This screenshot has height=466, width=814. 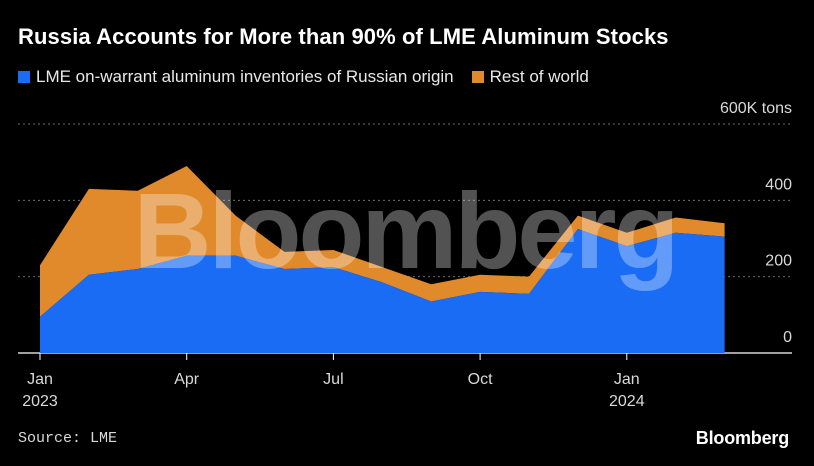 I want to click on x-tick-label-2: Jul, so click(x=333, y=379).